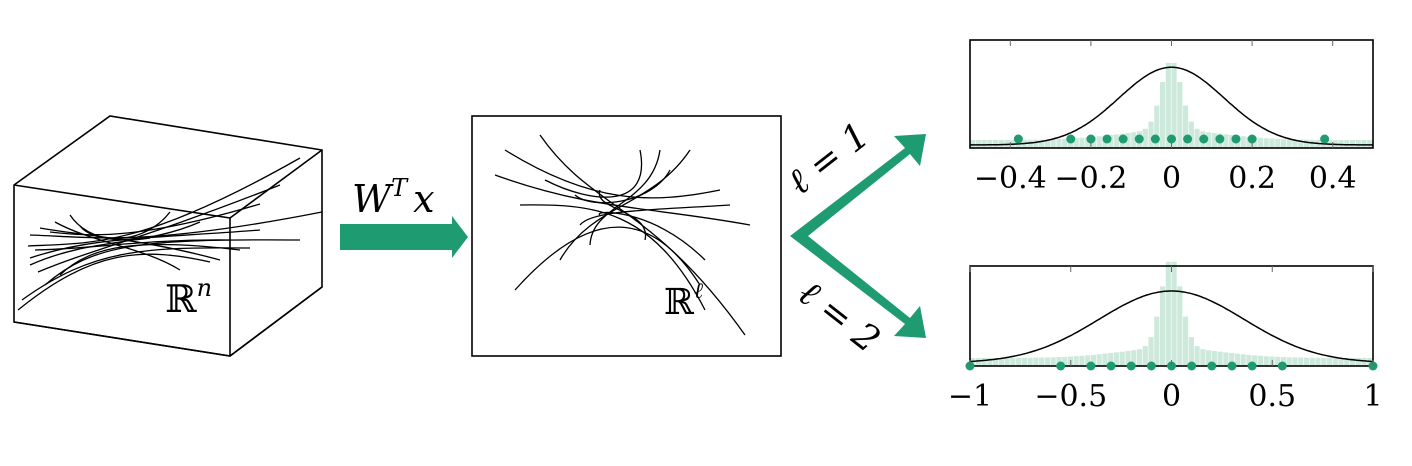 The height and width of the screenshot is (466, 1412). Describe the element at coordinates (1090, 178) in the screenshot. I see `tick-label: −0.2` at that location.